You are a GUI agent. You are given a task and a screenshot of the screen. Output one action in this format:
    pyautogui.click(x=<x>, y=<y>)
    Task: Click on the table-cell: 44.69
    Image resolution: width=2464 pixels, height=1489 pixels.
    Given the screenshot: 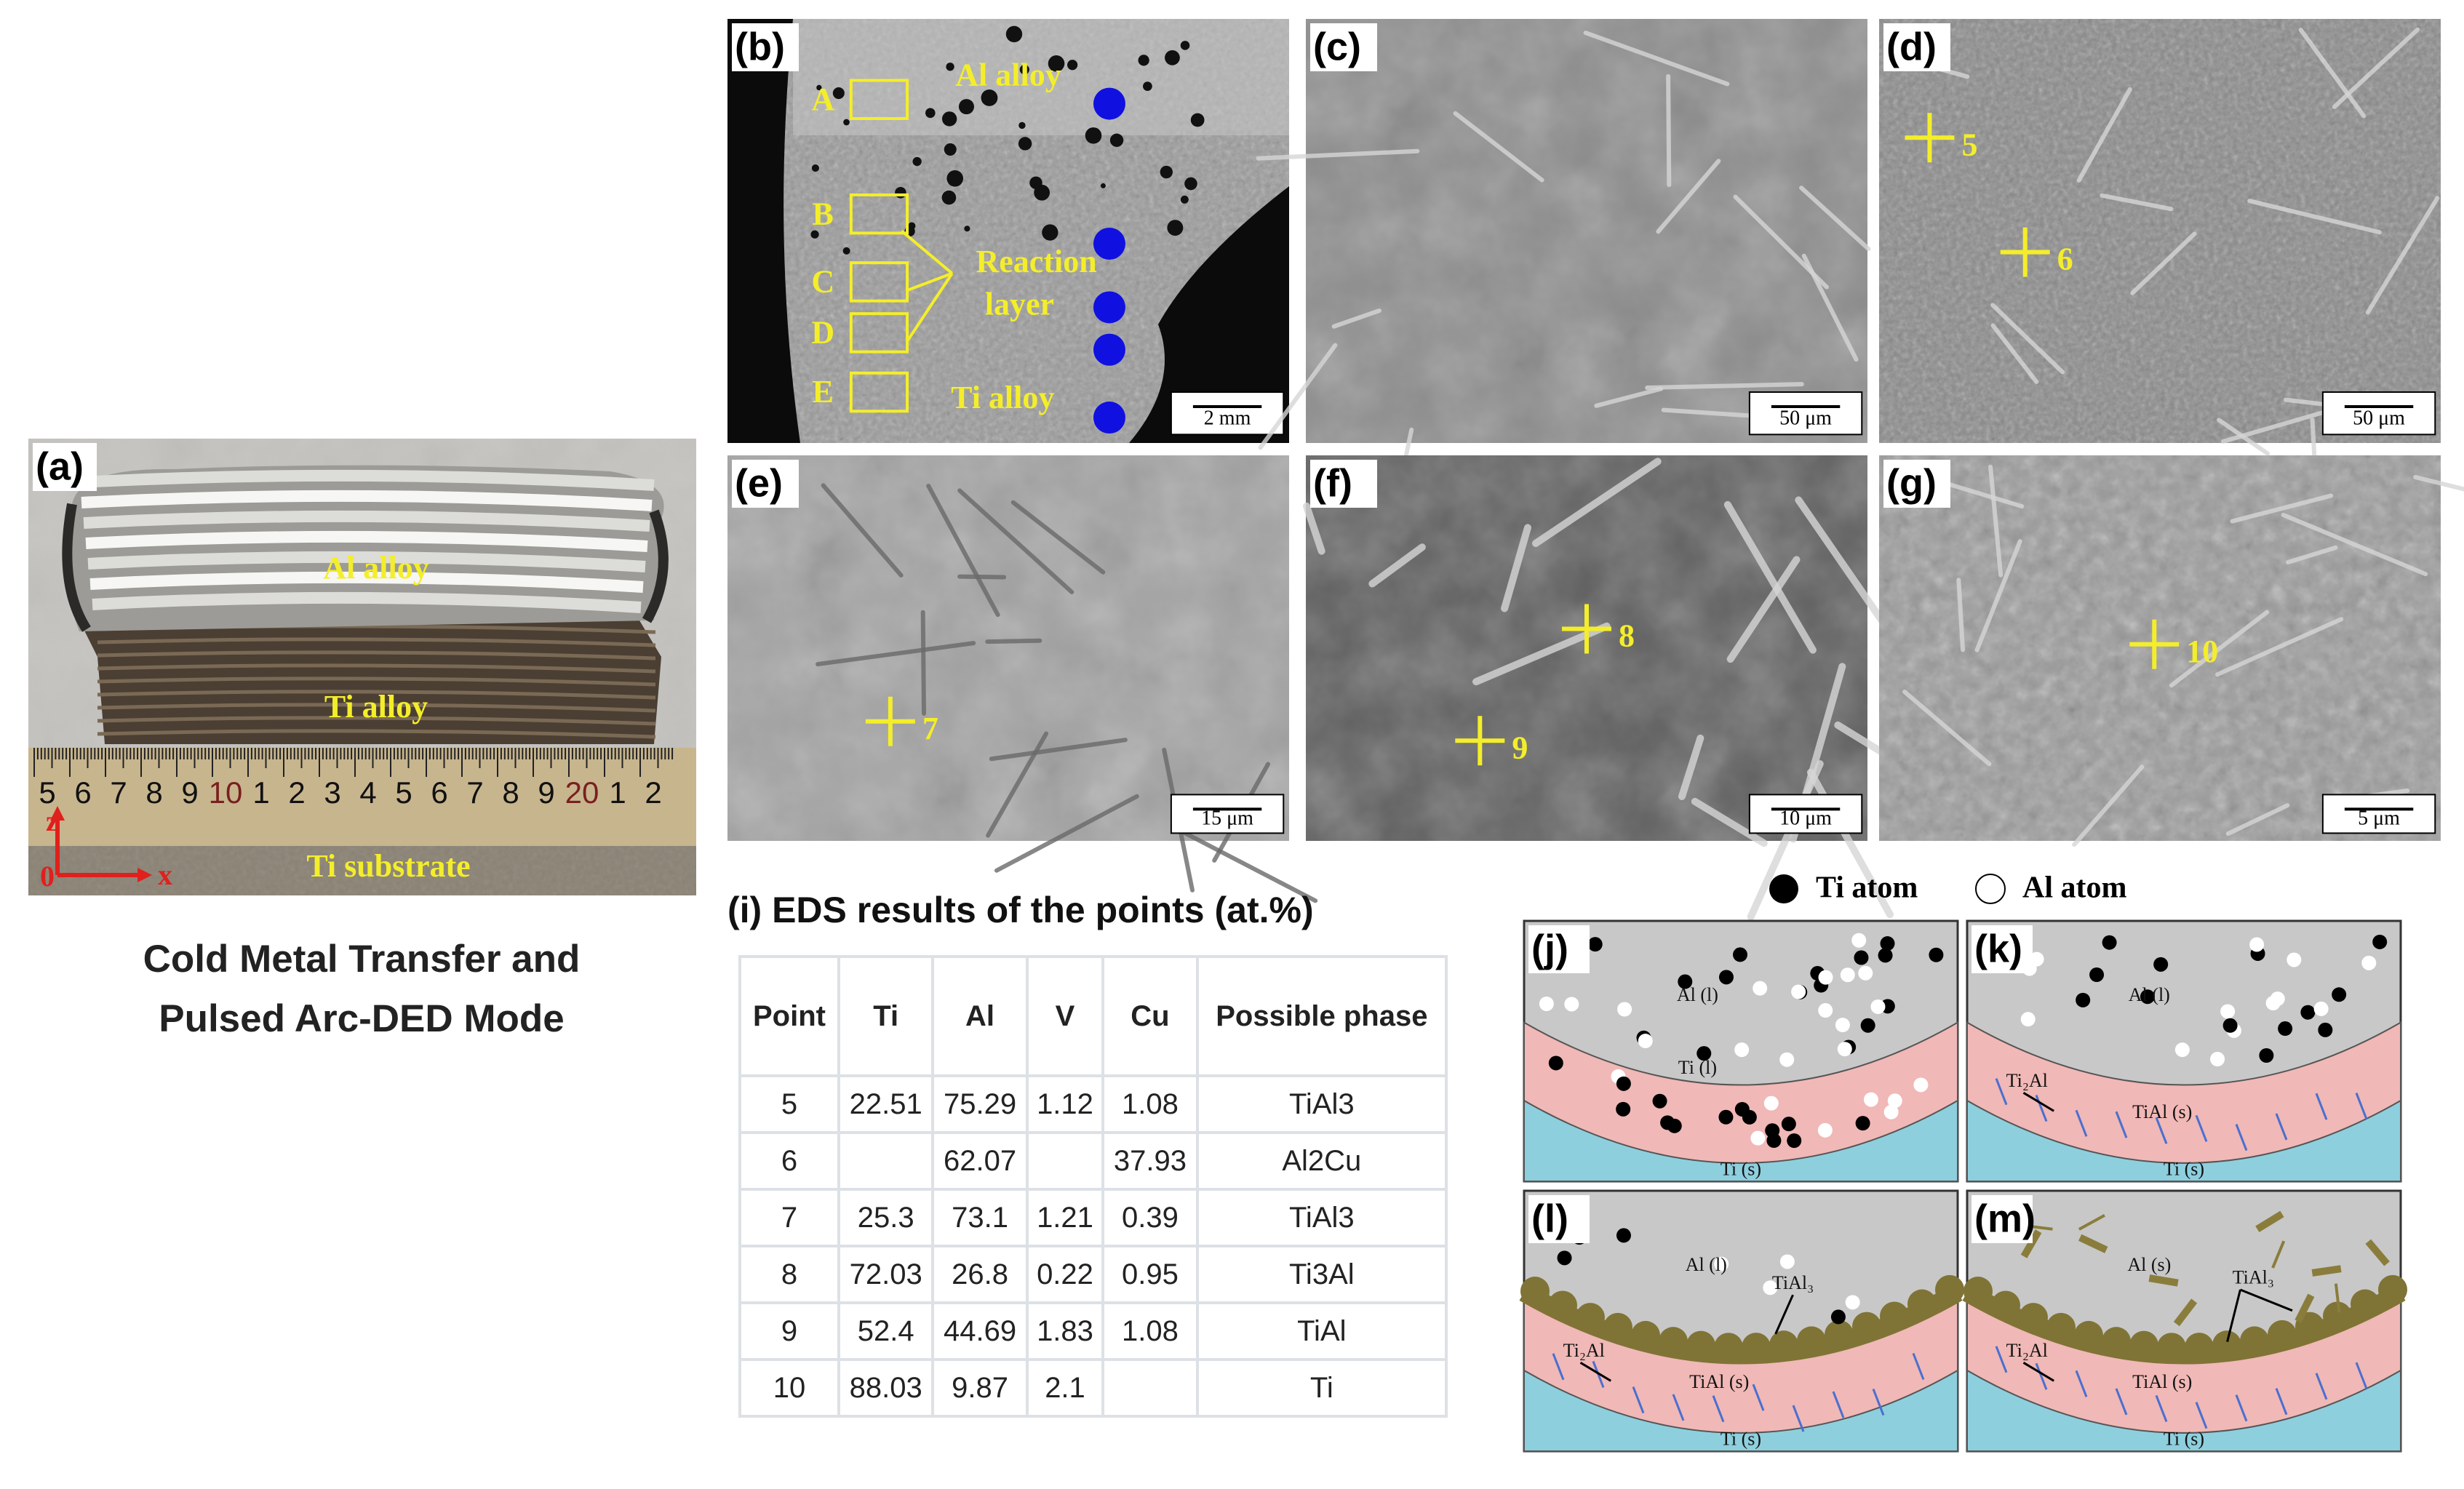 What is the action you would take?
    pyautogui.click(x=980, y=1331)
    